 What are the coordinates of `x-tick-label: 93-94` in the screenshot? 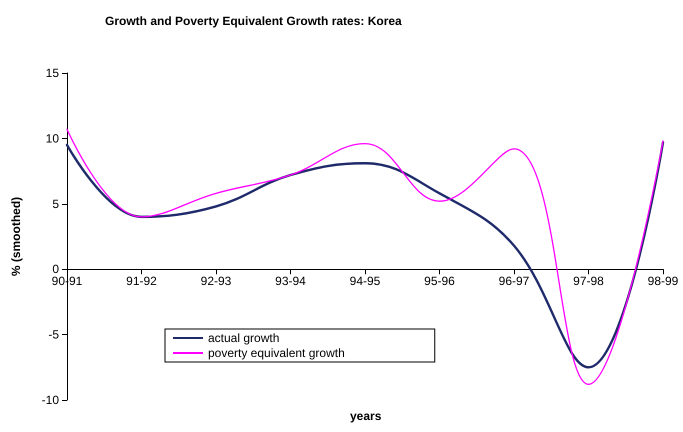 It's located at (290, 281).